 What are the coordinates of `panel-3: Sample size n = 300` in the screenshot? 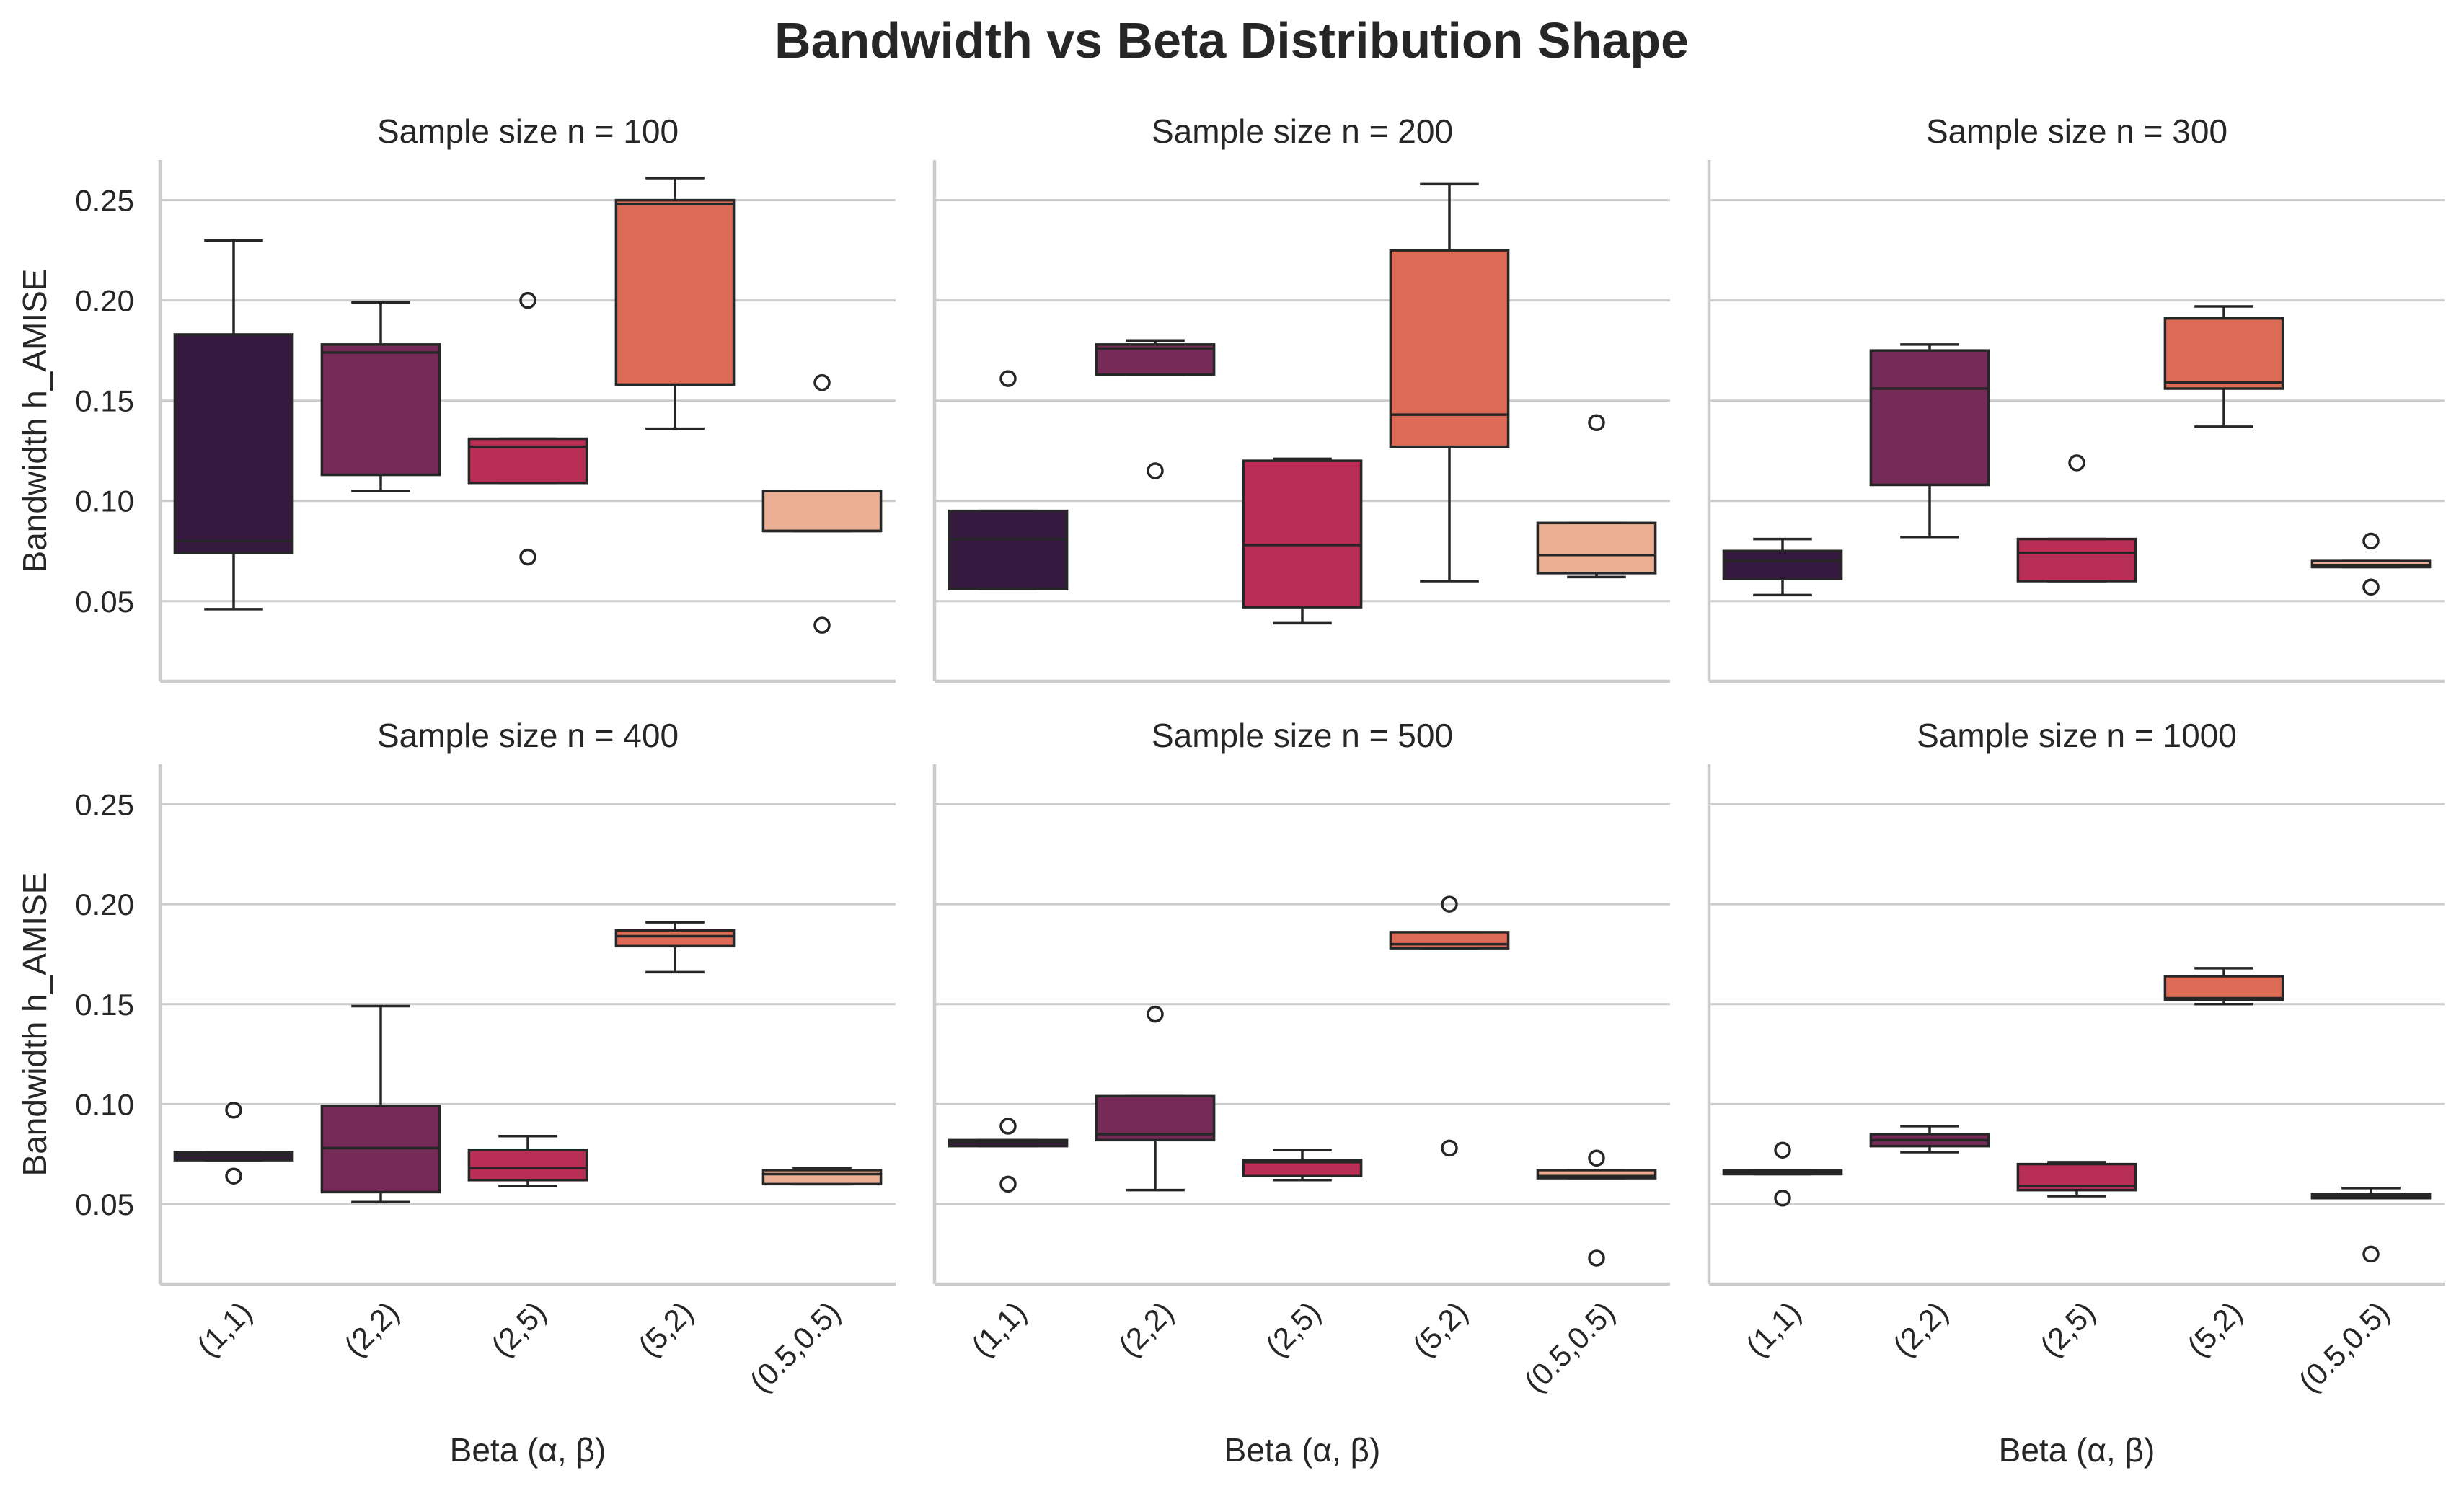 It's located at (2076, 397).